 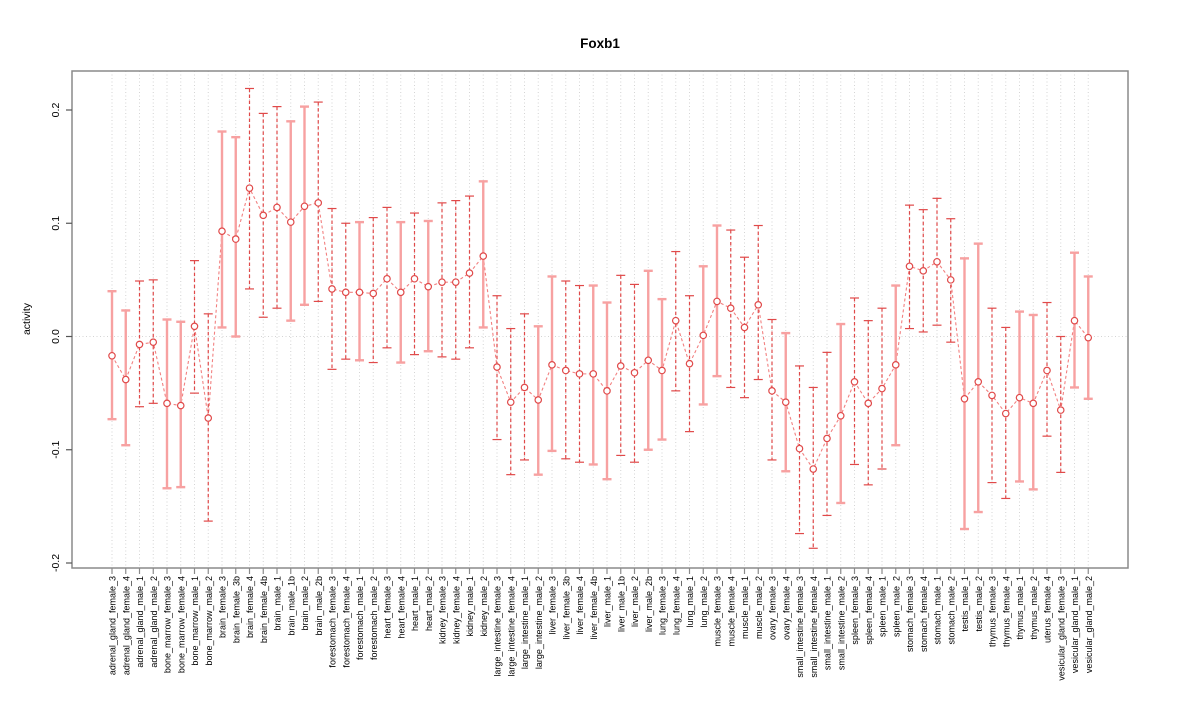 What do you see at coordinates (140, 622) in the screenshot?
I see `x-tick-label: adrenal_gland_male_1` at bounding box center [140, 622].